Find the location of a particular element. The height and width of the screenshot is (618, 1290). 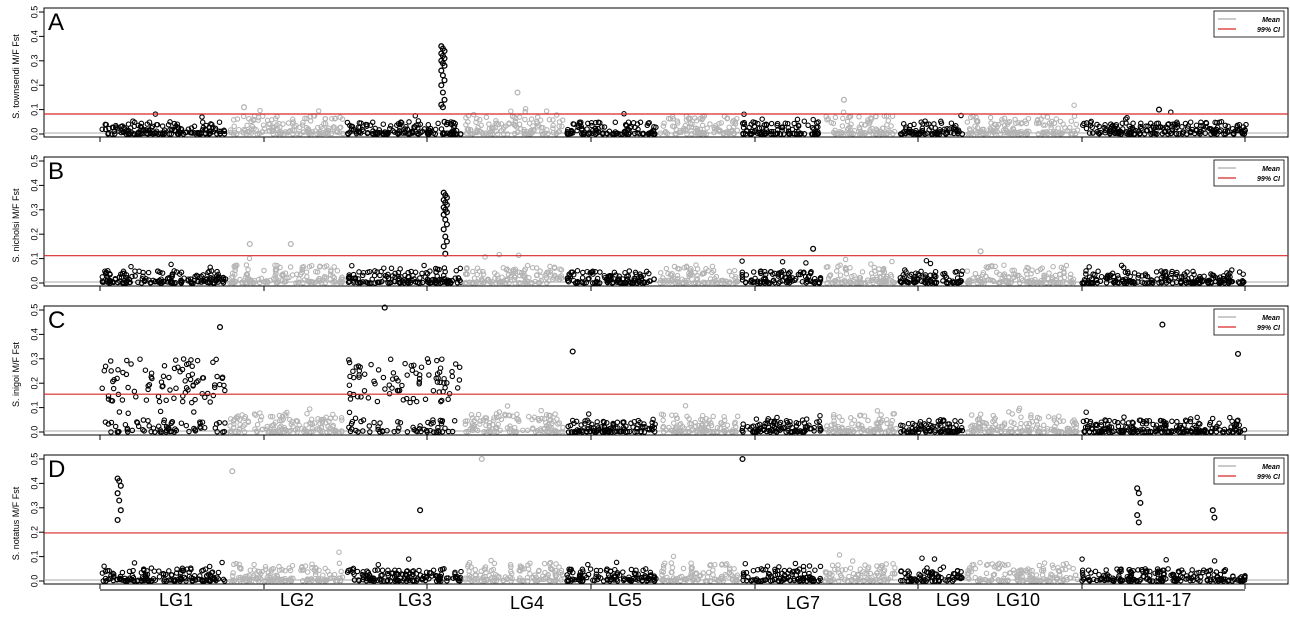

points is located at coordinates (674, 90).